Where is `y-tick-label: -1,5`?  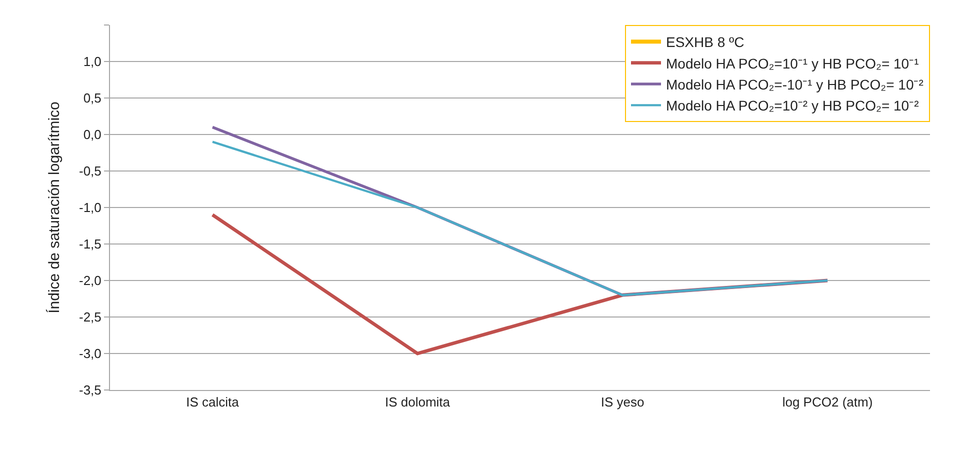
y-tick-label: -1,5 is located at coordinates (90, 244).